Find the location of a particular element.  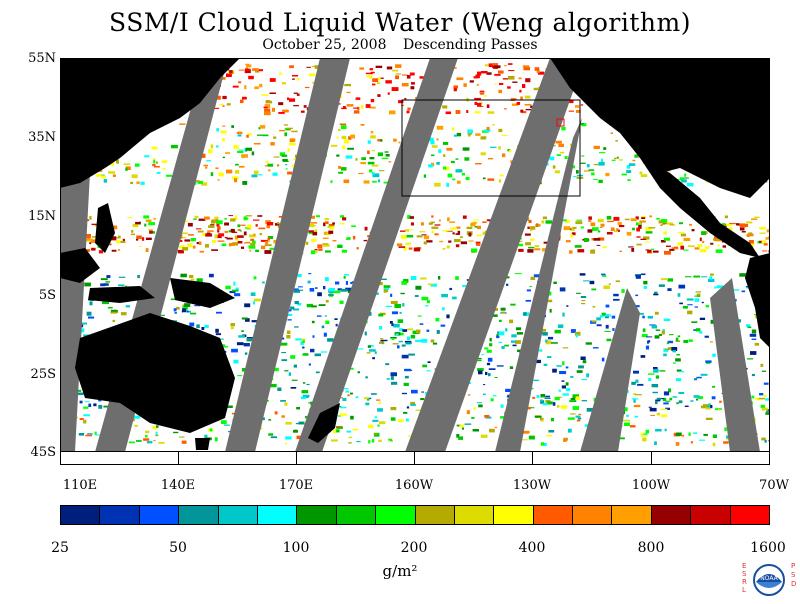

y-label-45s: 45S is located at coordinates (29, 452).